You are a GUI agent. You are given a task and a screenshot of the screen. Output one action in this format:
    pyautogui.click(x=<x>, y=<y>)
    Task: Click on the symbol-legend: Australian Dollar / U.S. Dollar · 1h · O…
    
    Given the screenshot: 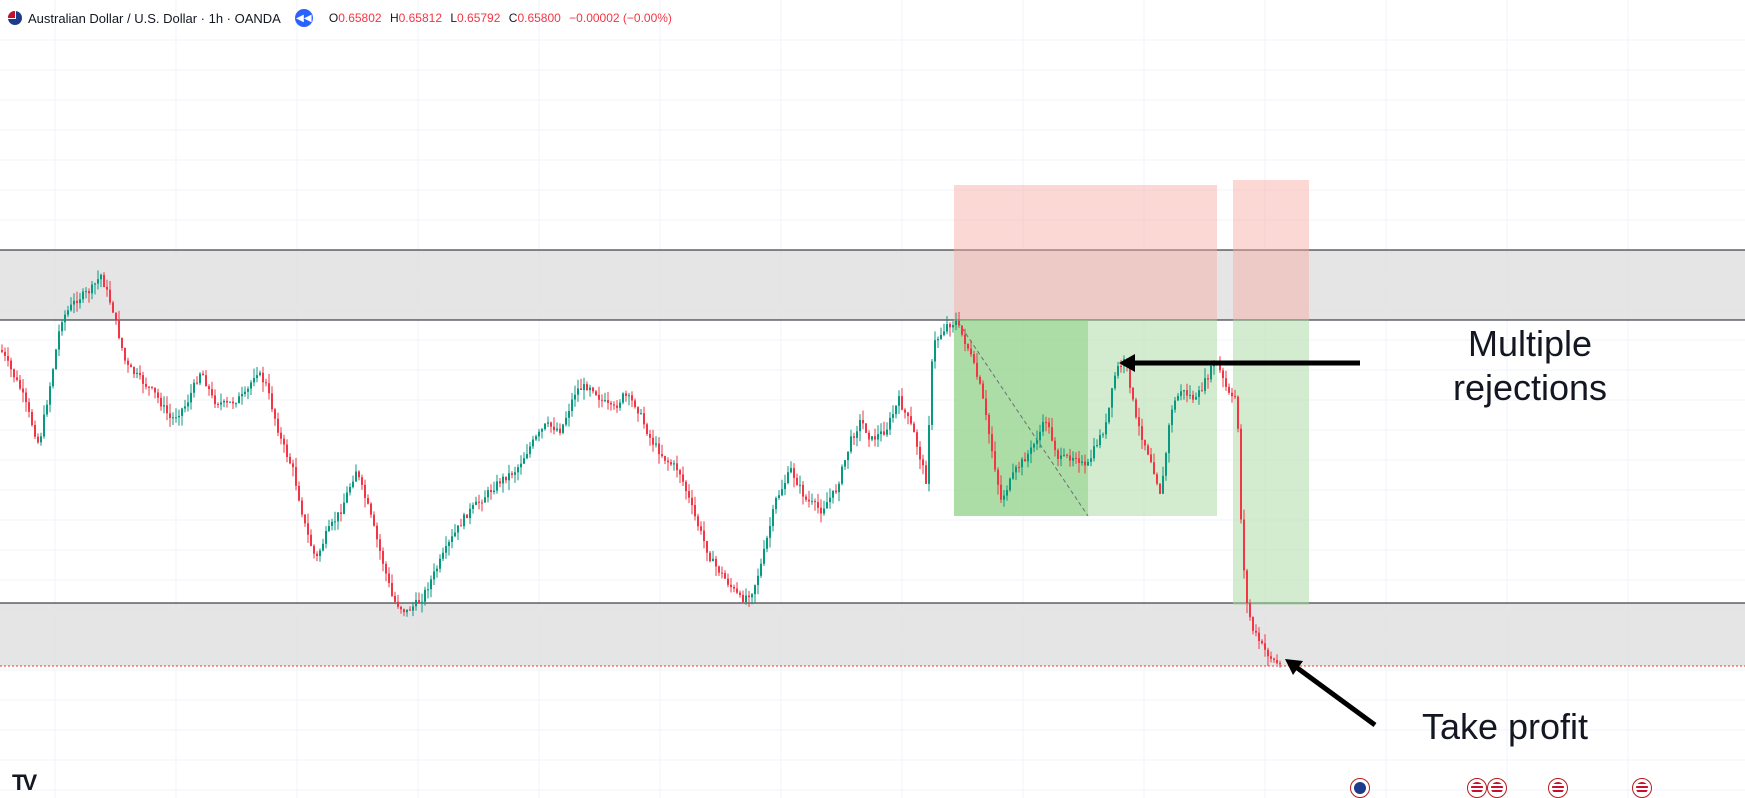 What is the action you would take?
    pyautogui.click(x=340, y=18)
    